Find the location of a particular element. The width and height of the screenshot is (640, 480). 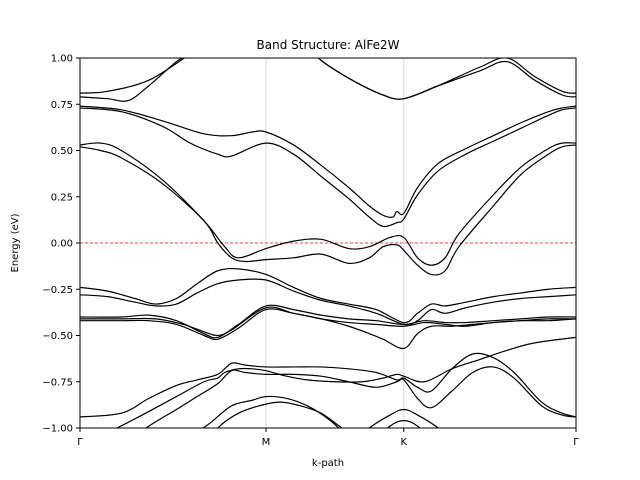

x-tick-label: K is located at coordinates (403, 442).